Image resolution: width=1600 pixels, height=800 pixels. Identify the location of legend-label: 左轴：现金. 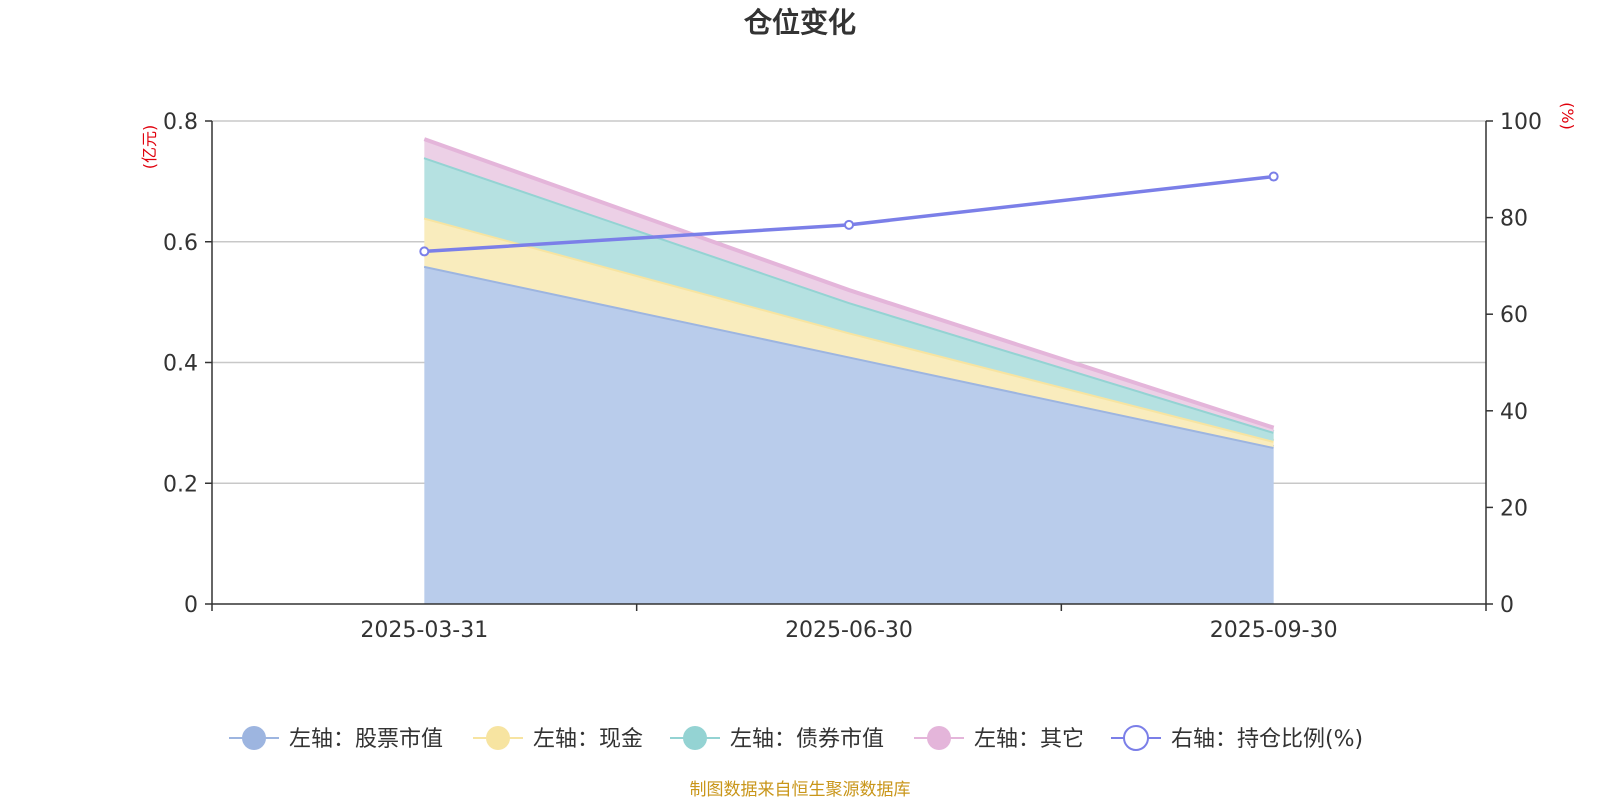
(588, 739).